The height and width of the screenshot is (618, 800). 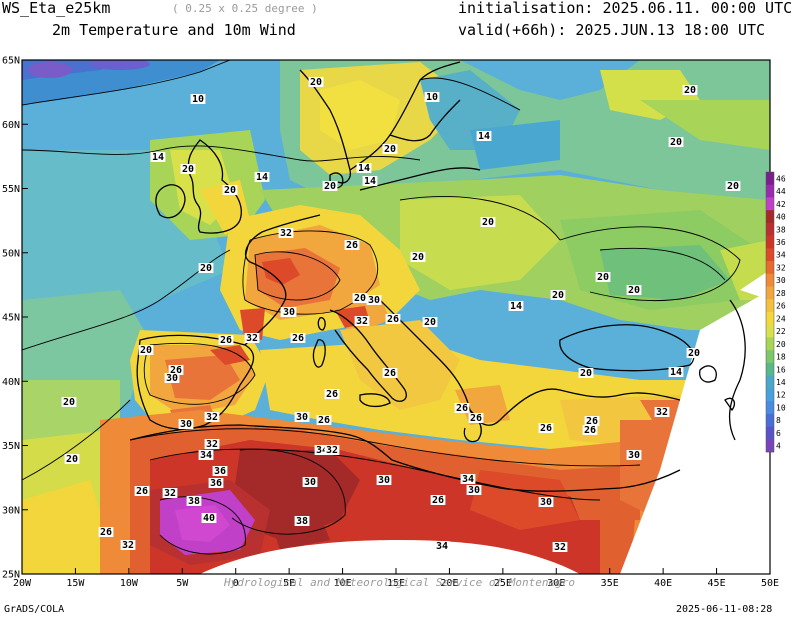 What do you see at coordinates (610, 583) in the screenshot?
I see `lon-label: 35E` at bounding box center [610, 583].